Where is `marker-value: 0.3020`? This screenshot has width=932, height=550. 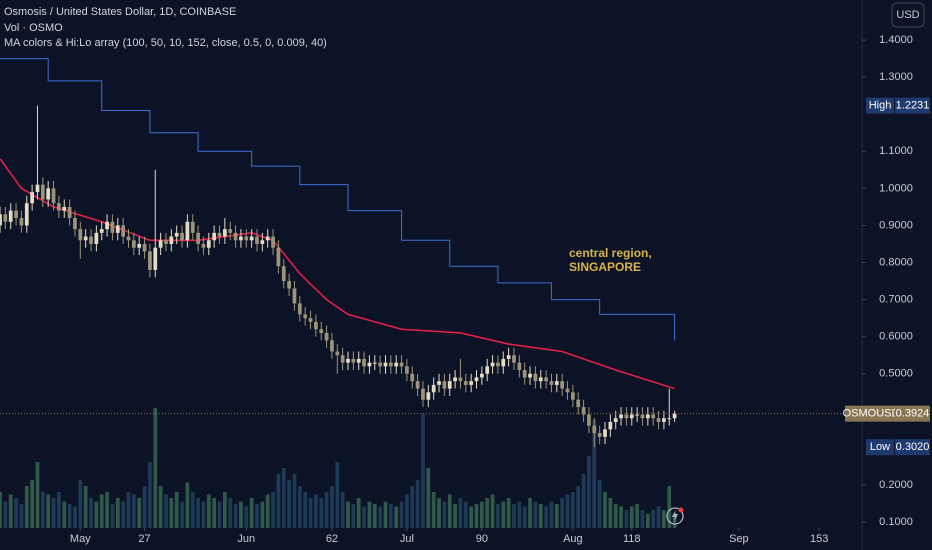 marker-value: 0.3020 is located at coordinates (913, 447).